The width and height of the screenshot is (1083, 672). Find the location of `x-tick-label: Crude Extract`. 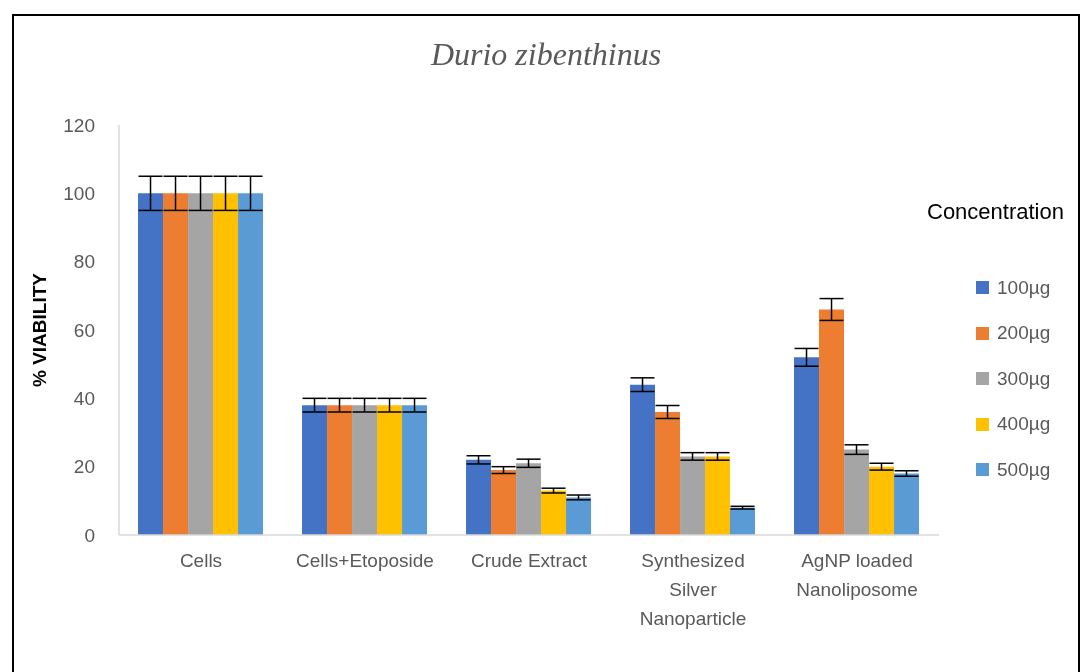

x-tick-label: Crude Extract is located at coordinates (529, 560).